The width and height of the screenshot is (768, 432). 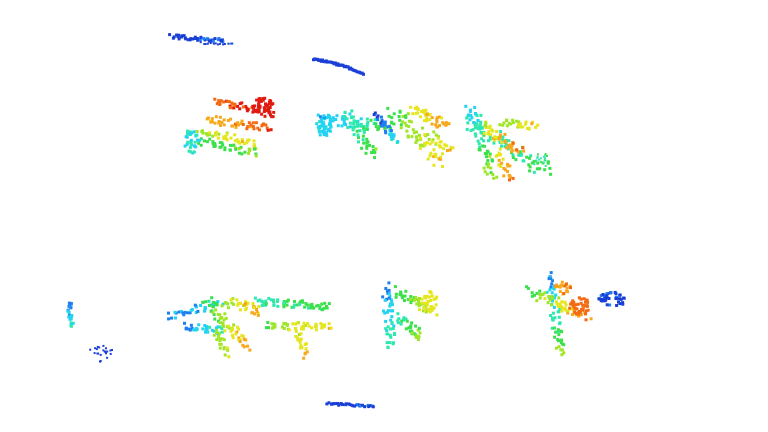 What do you see at coordinates (338, 66) in the screenshot?
I see `streak-top-center` at bounding box center [338, 66].